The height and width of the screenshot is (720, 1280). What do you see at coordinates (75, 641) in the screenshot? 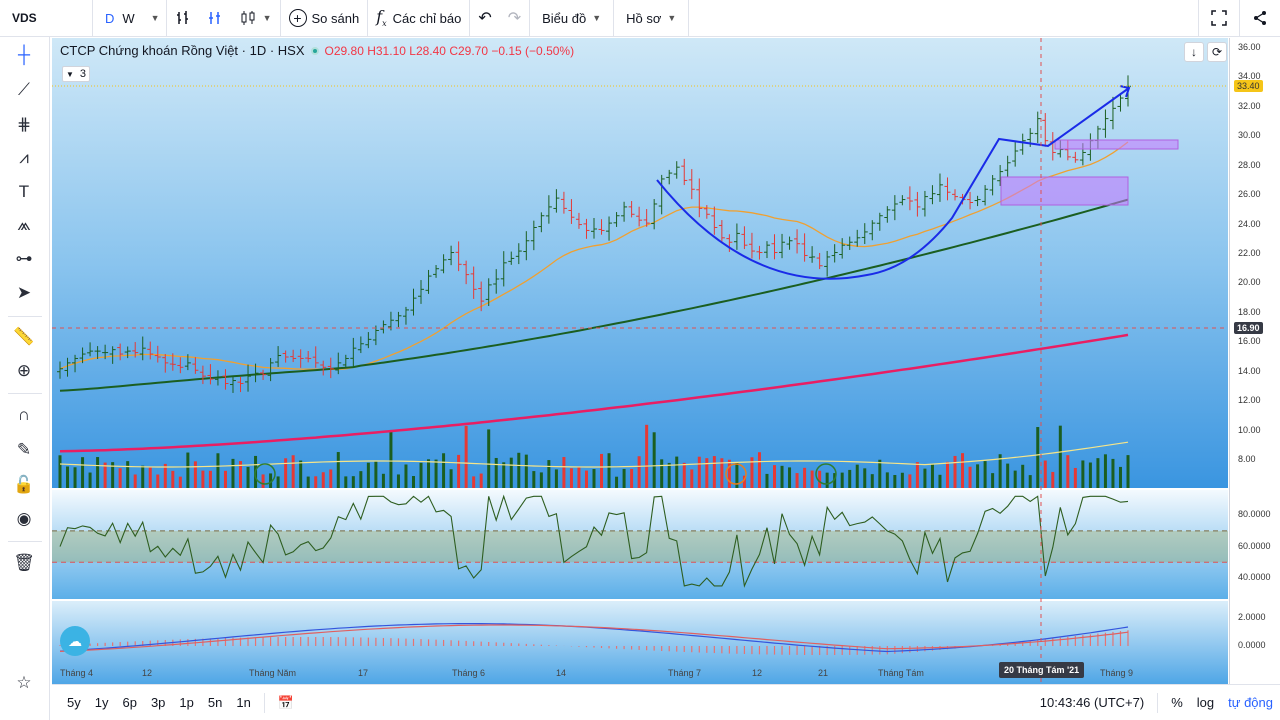
I see `tradingview-logo: ☁` at bounding box center [75, 641].